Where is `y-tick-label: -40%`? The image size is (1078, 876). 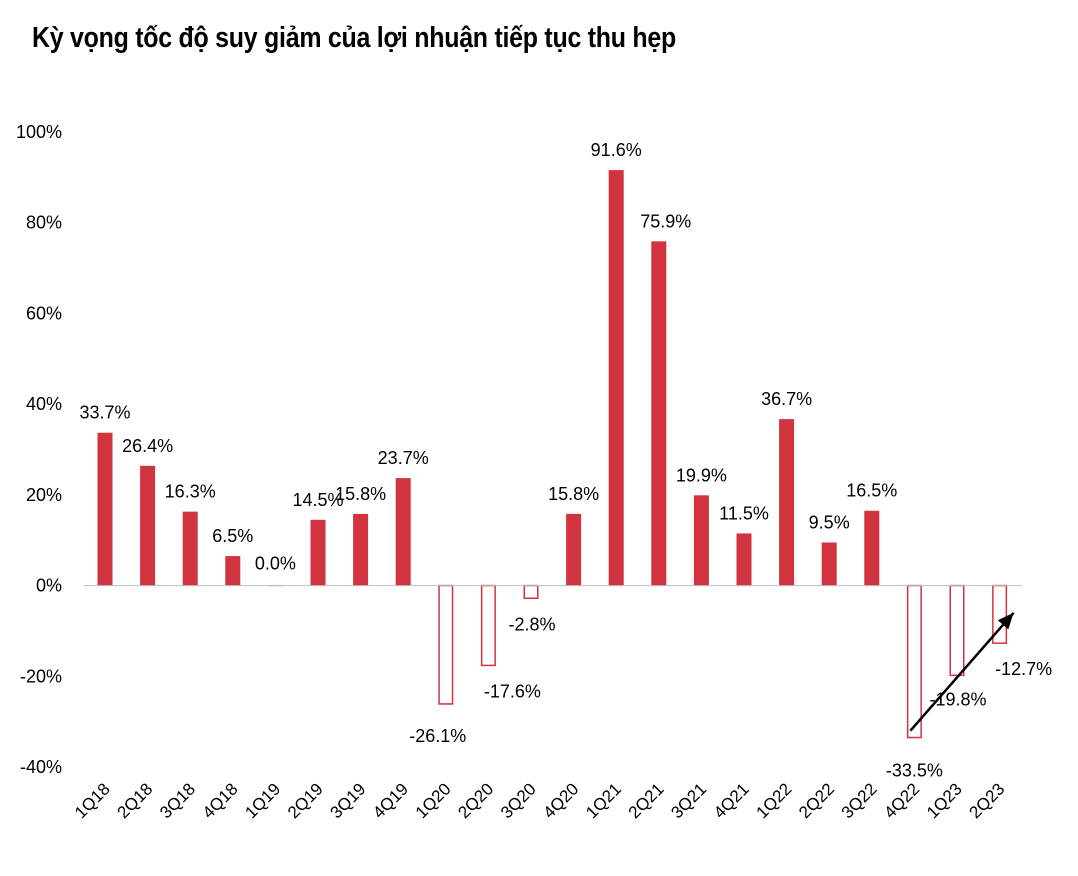
y-tick-label: -40% is located at coordinates (41, 767).